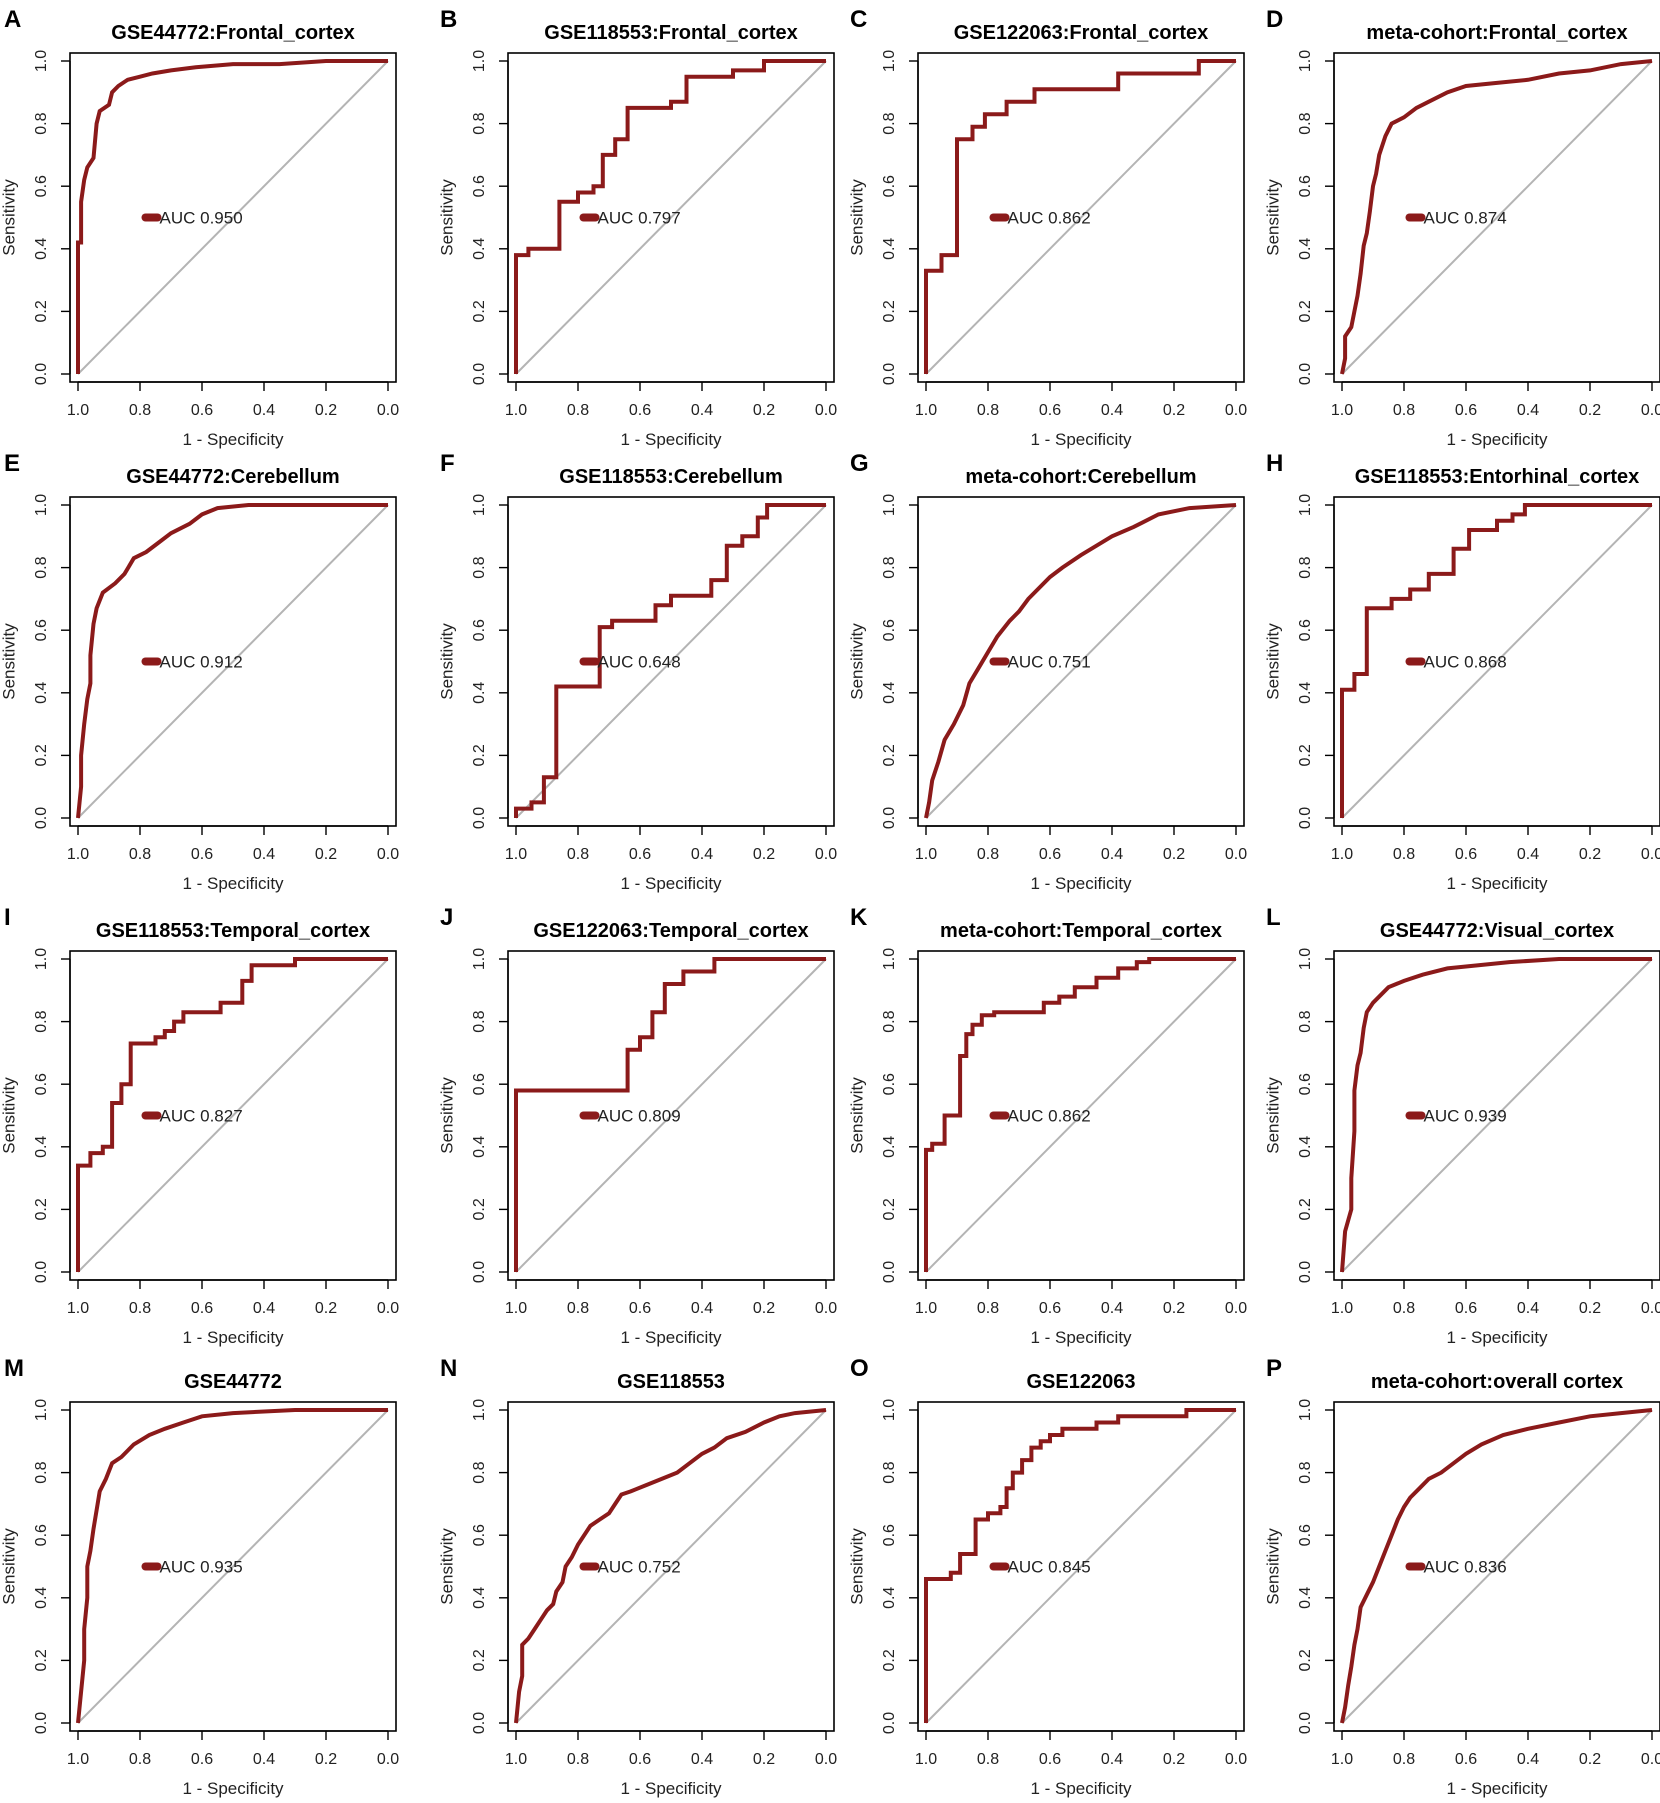  Describe the element at coordinates (1497, 931) in the screenshot. I see `panel-title: GSE44772:Visual_cortex` at that location.